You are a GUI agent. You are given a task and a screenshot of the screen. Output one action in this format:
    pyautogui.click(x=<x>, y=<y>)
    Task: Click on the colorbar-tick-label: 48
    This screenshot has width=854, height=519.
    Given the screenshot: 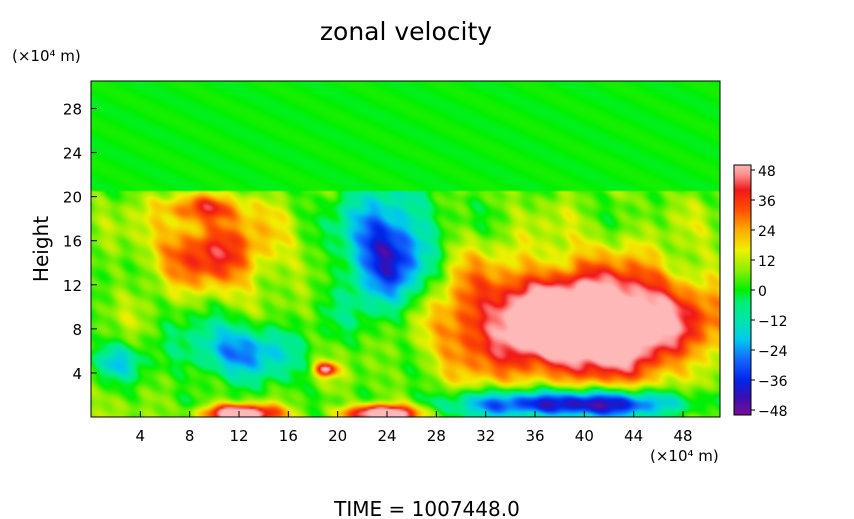 What is the action you would take?
    pyautogui.click(x=767, y=172)
    